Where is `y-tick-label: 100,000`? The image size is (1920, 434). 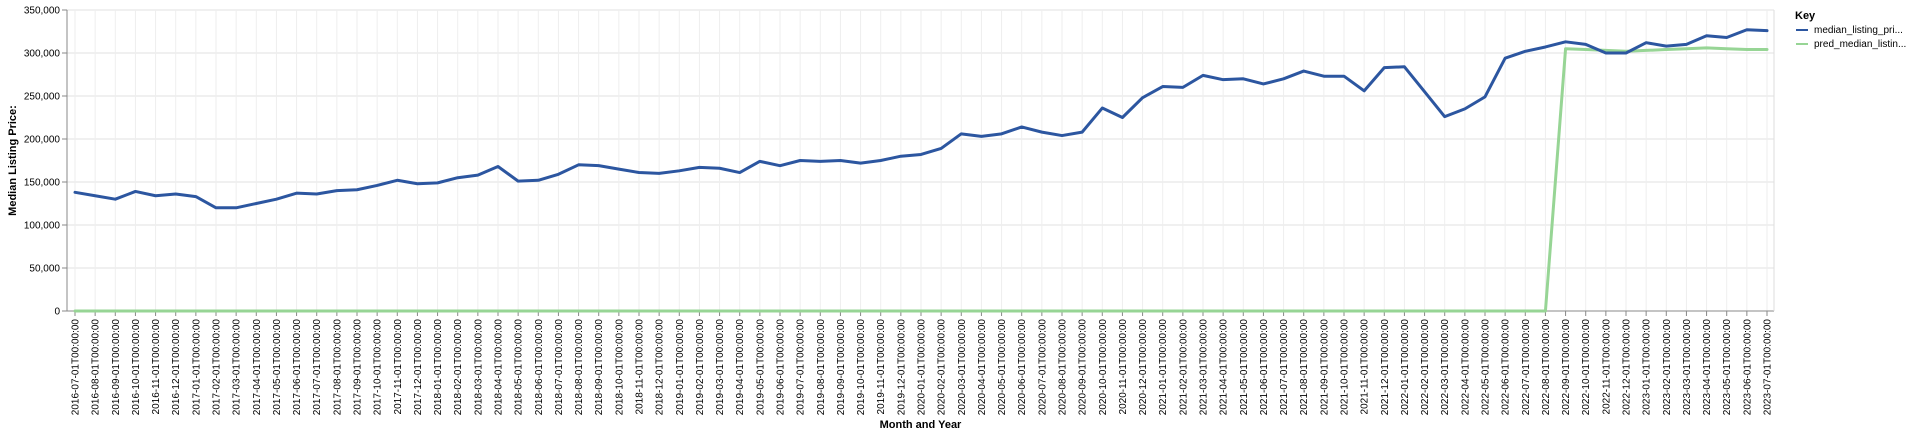
y-tick-label: 100,000 is located at coordinates (42, 226).